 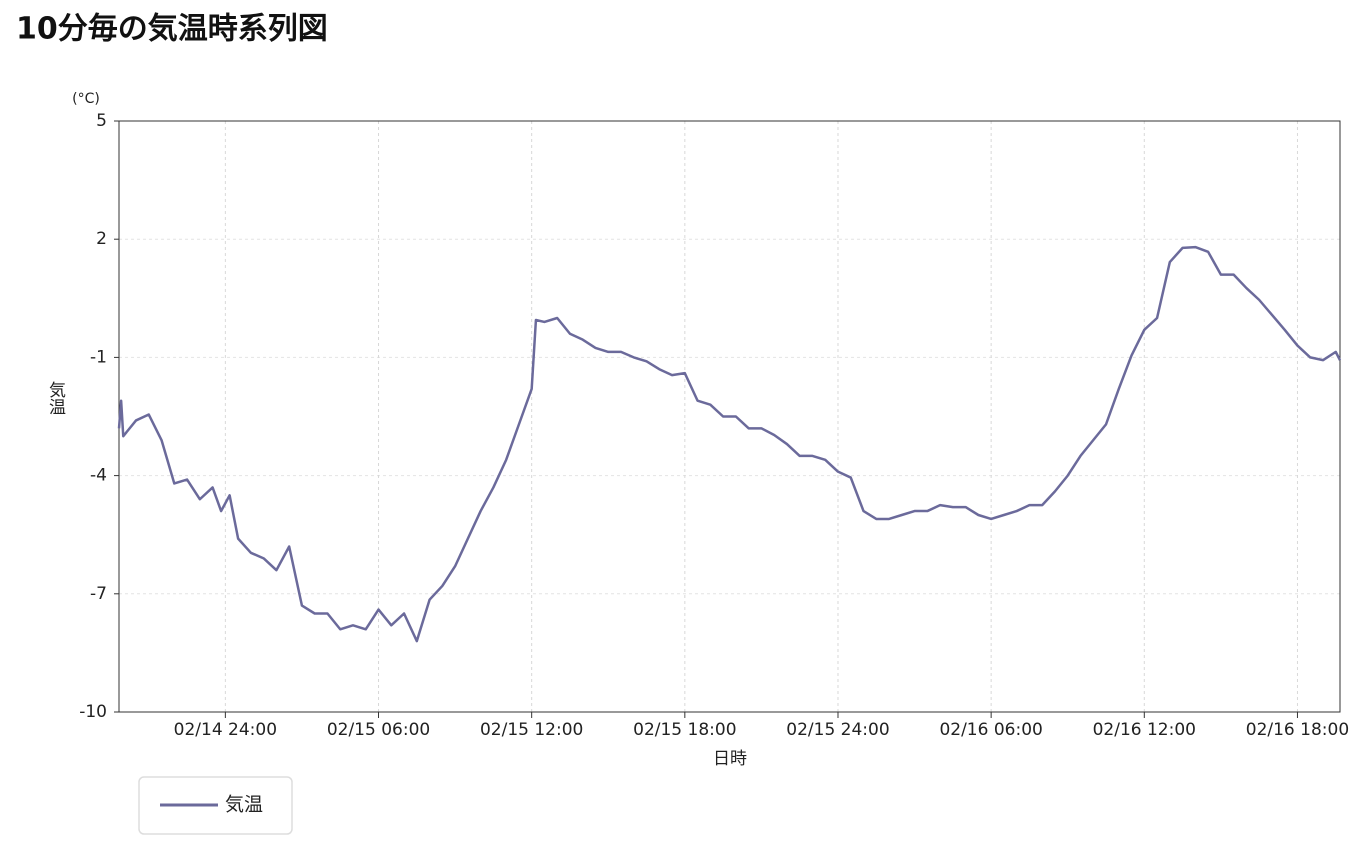 I want to click on x-tick-label: 02/16 18:00, so click(x=1297, y=730).